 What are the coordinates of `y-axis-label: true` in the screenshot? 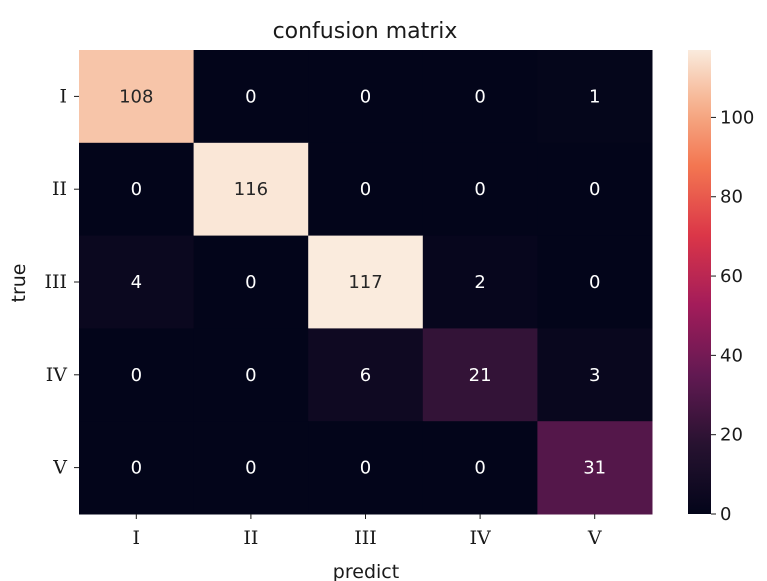 It's located at (19, 283).